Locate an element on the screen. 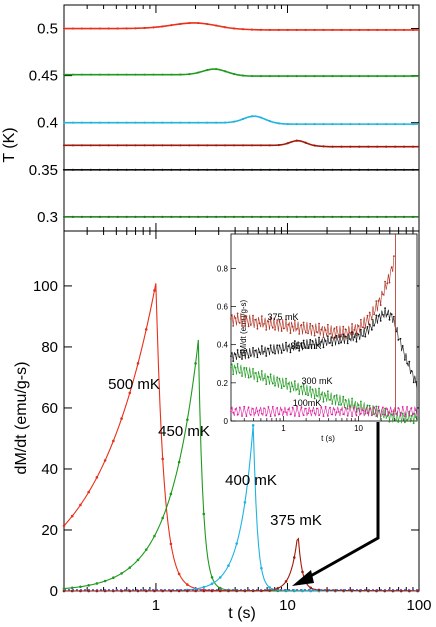 The width and height of the screenshot is (436, 627). bottom-y-tick-label: 40 is located at coordinates (49, 469).